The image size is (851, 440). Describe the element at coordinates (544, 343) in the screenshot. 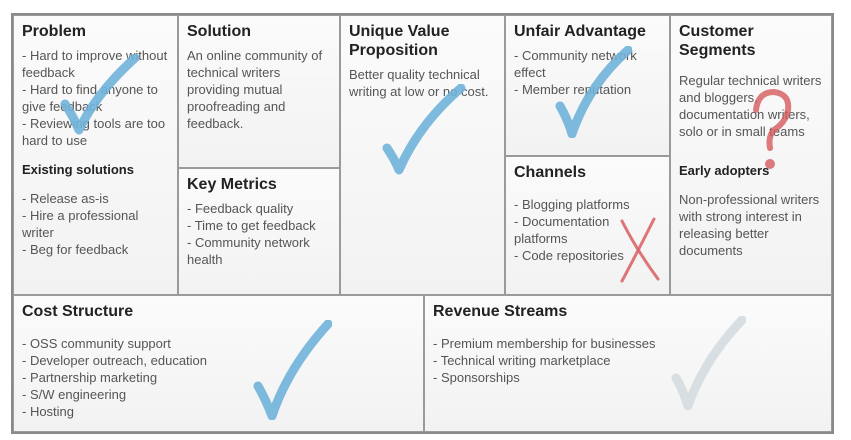

I see `revenue-streams-item: - Premium membership for businesses` at that location.